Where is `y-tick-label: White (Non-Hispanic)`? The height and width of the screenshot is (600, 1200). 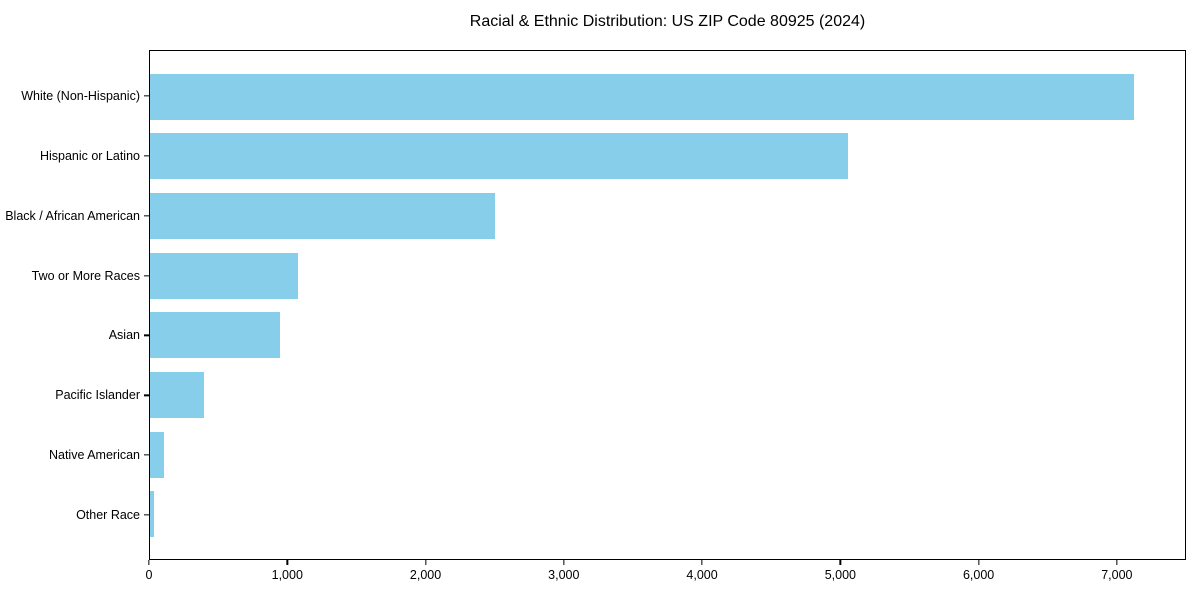
y-tick-label: White (Non-Hispanic) is located at coordinates (80, 95).